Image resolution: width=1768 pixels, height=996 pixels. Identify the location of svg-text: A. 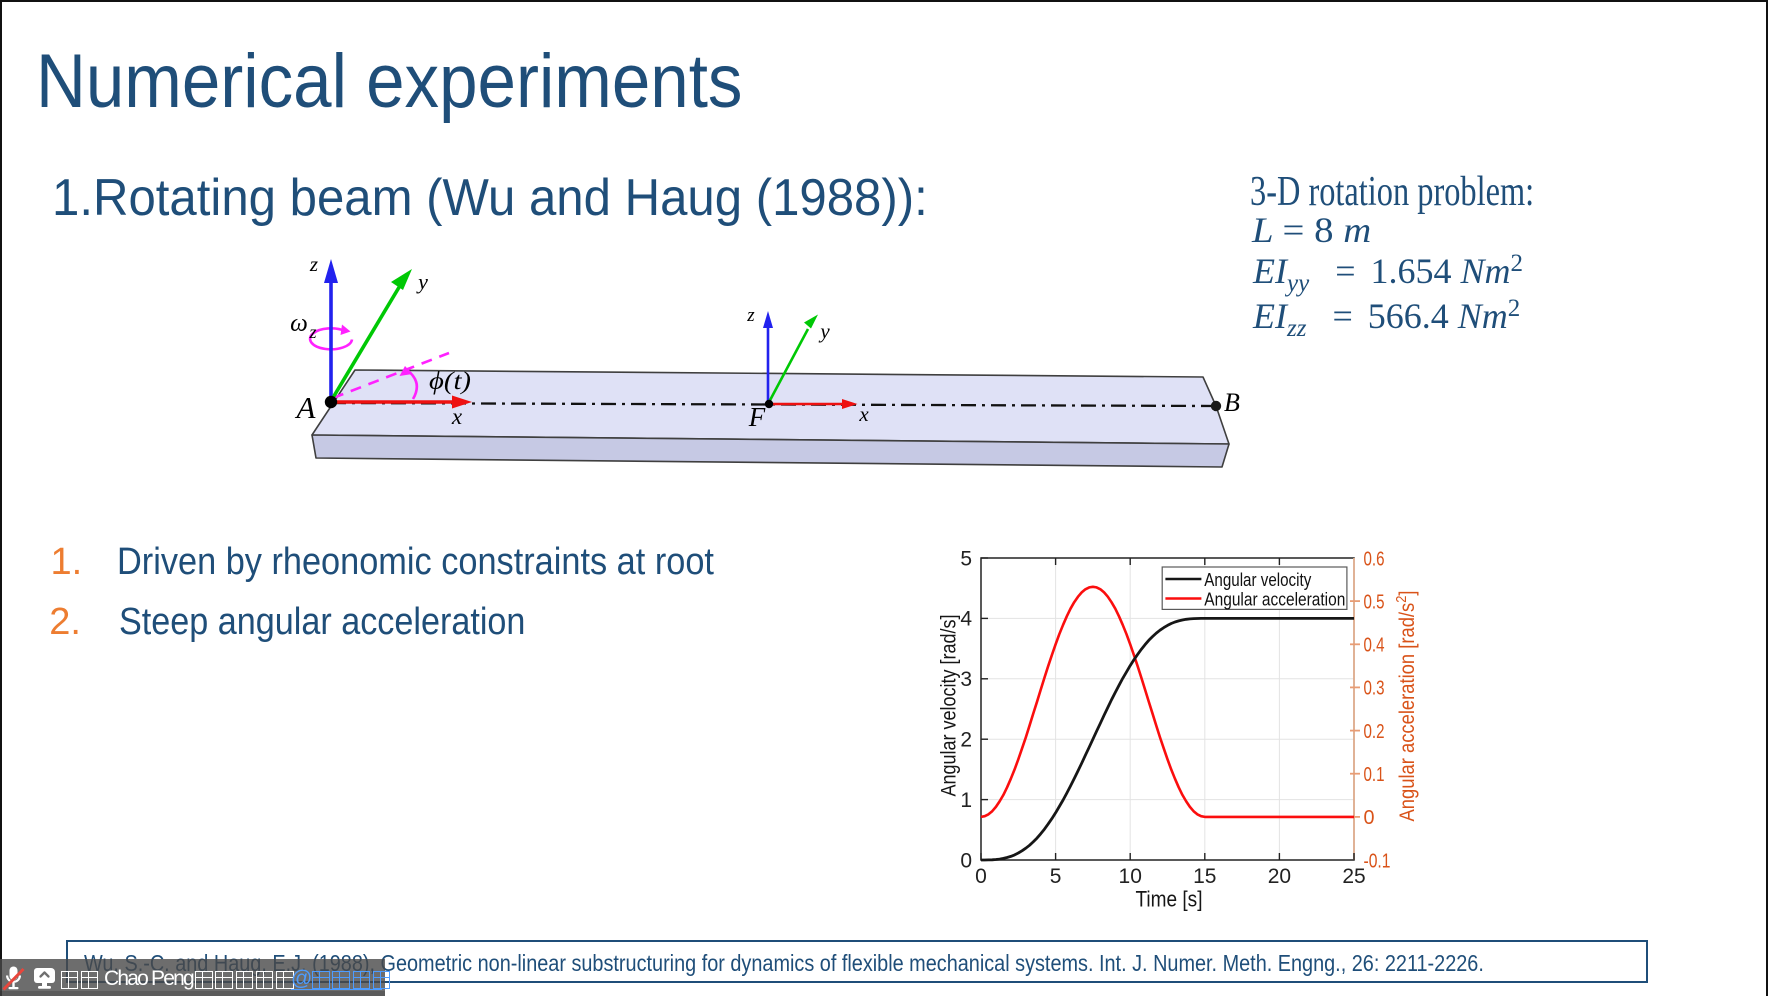
(306, 407).